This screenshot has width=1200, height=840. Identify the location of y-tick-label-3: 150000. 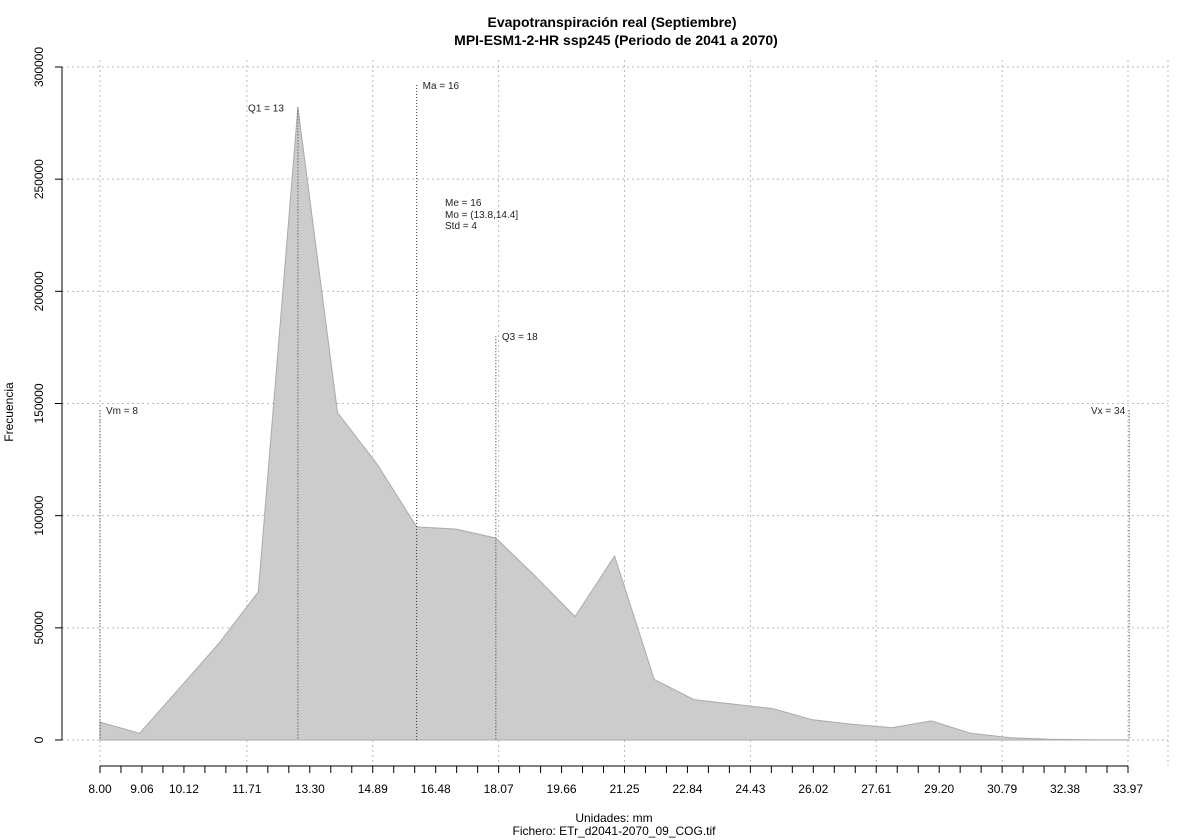
(39, 403).